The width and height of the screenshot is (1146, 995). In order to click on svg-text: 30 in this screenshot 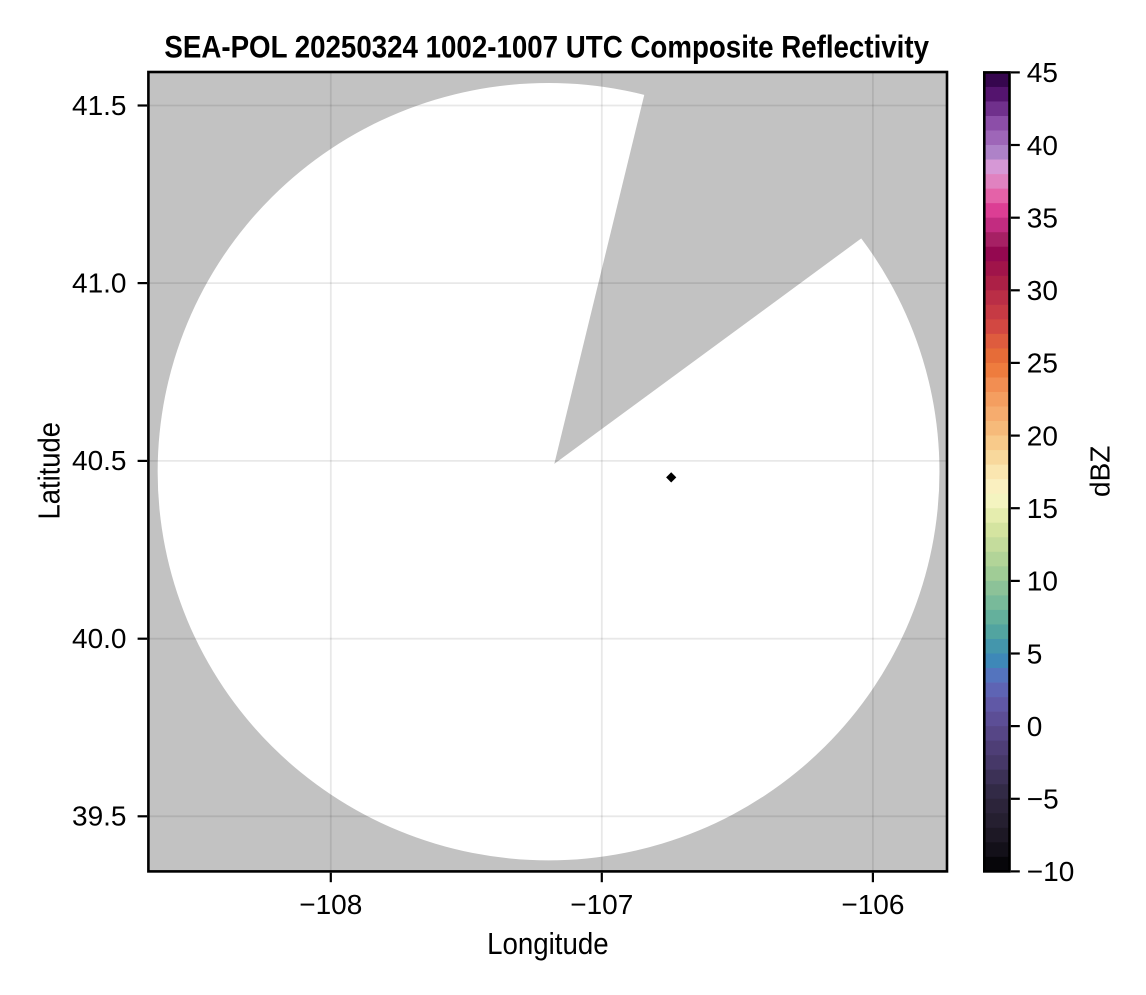, I will do `click(1042, 290)`.